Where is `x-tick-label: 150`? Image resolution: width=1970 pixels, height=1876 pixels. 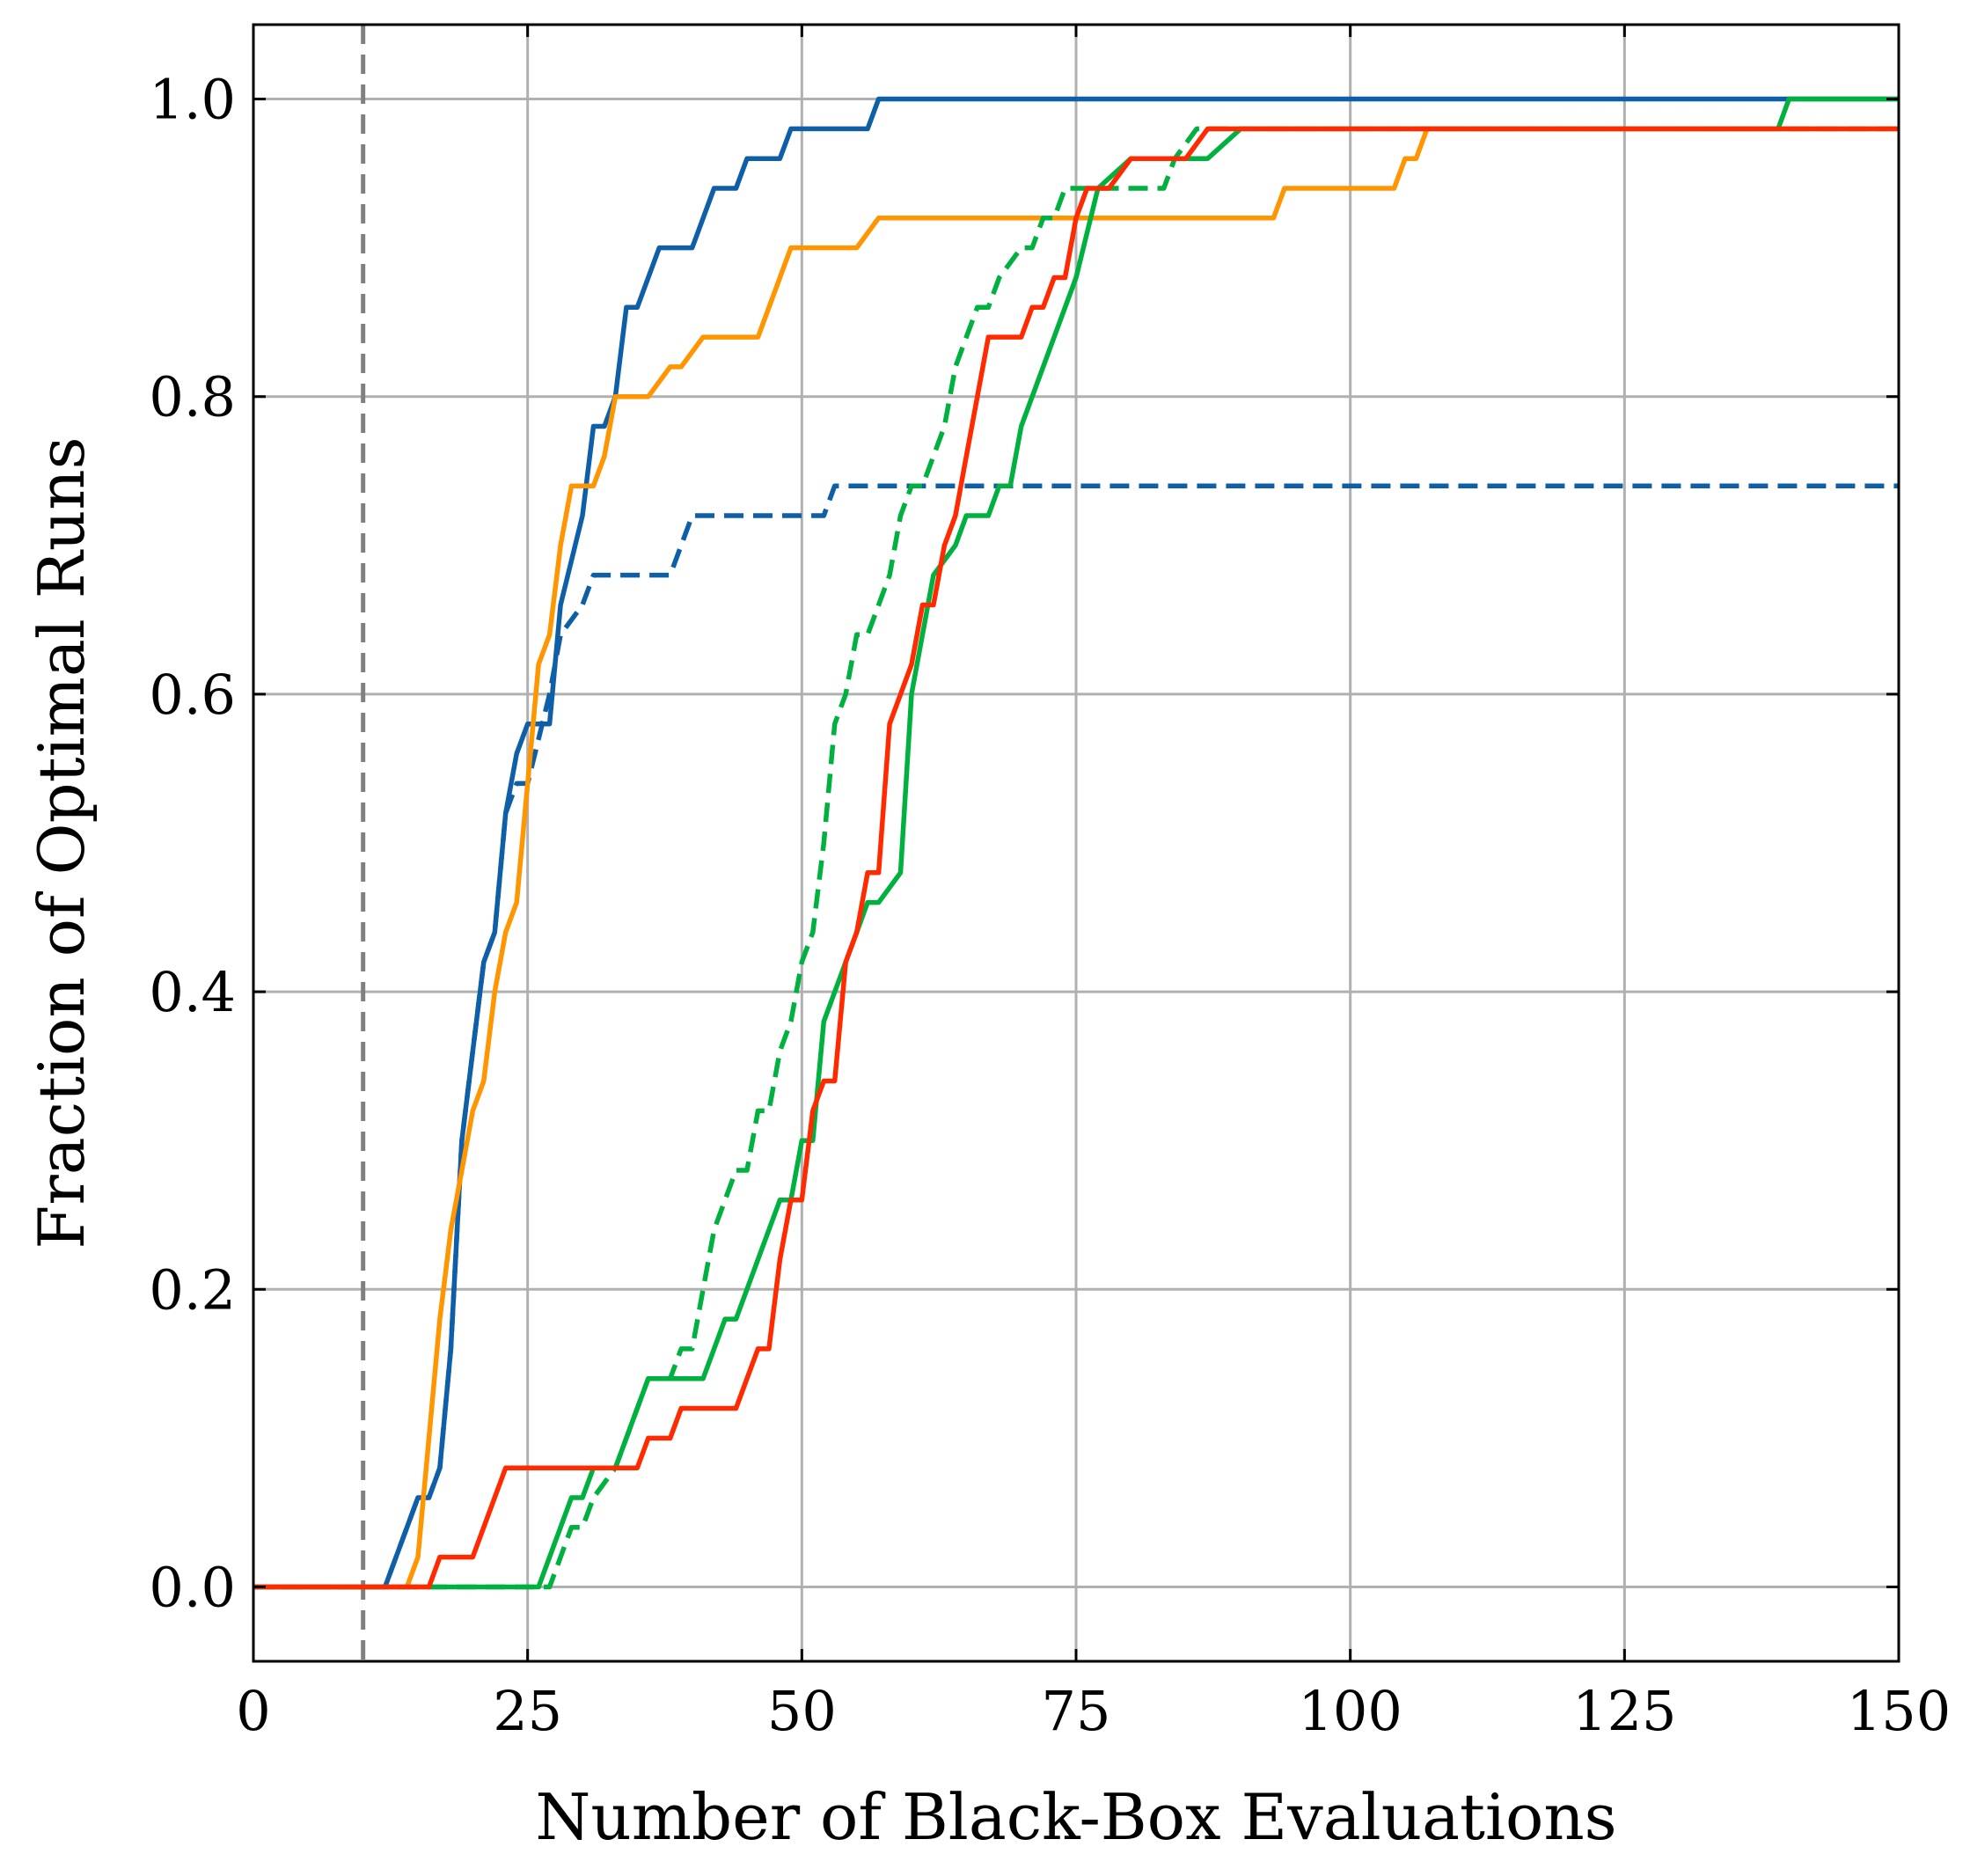 x-tick-label: 150 is located at coordinates (1899, 1711).